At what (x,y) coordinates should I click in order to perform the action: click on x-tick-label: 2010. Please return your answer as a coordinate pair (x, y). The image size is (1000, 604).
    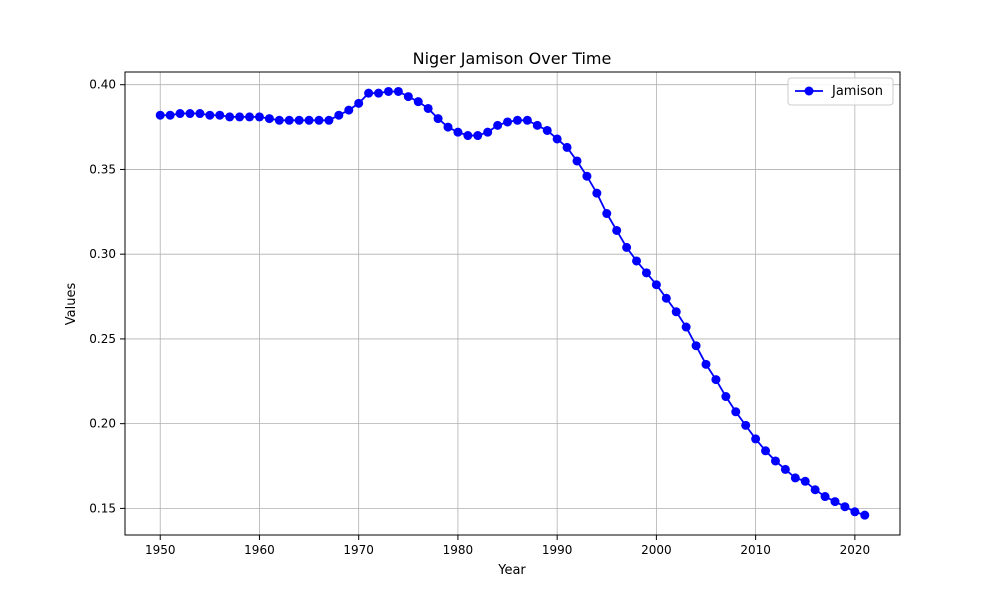
    Looking at the image, I should click on (755, 550).